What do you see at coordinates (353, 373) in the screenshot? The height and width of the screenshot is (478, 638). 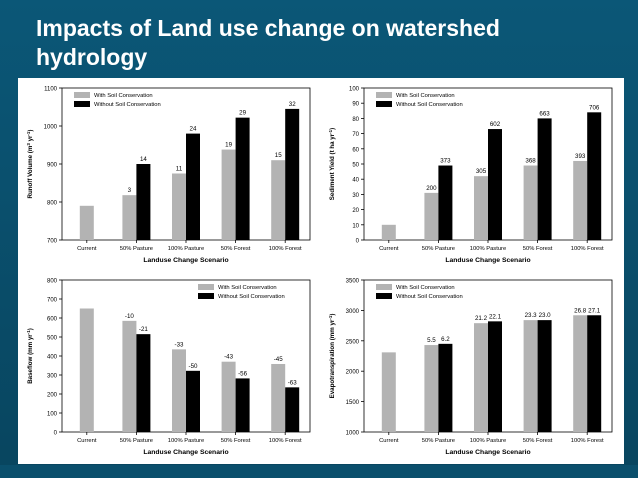 I see `y-tick-label: 2000` at bounding box center [353, 373].